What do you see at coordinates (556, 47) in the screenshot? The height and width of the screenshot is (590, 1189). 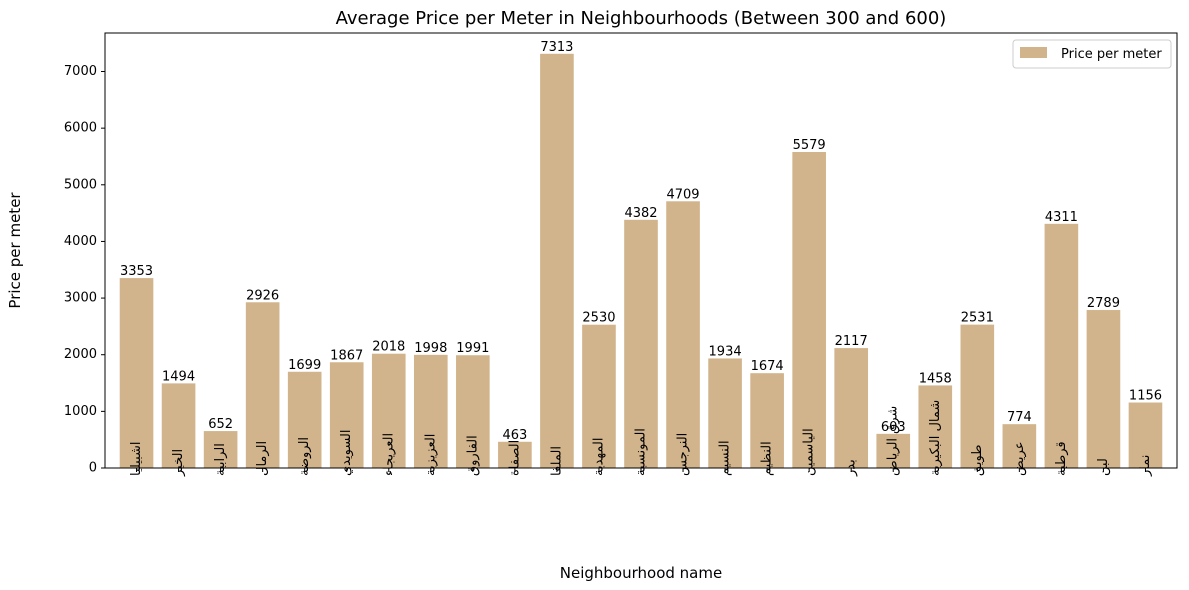 I see `bar-value-label: 7313` at bounding box center [556, 47].